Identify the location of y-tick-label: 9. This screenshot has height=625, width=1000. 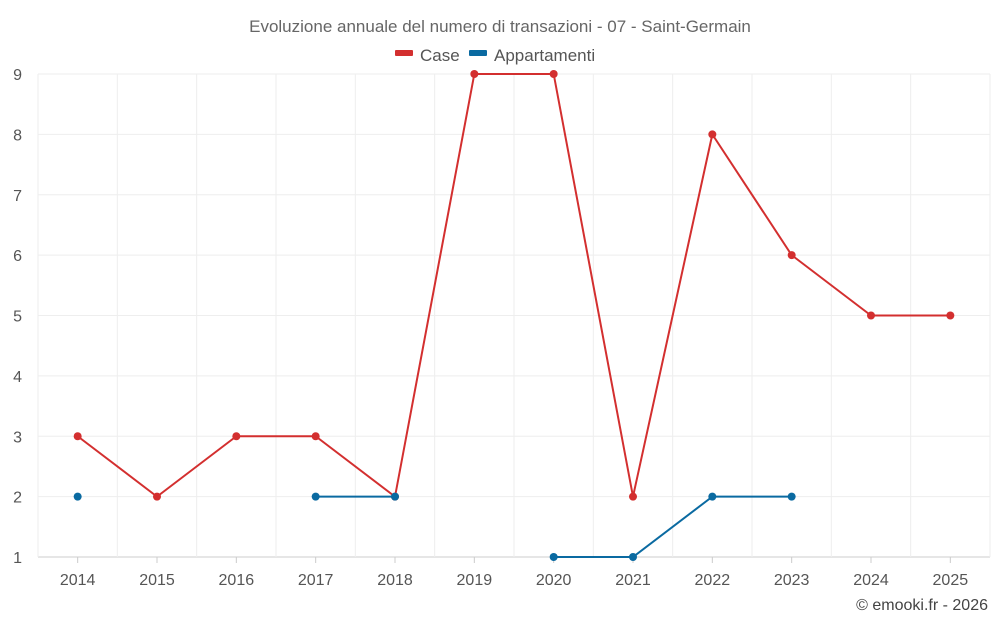
(17, 75).